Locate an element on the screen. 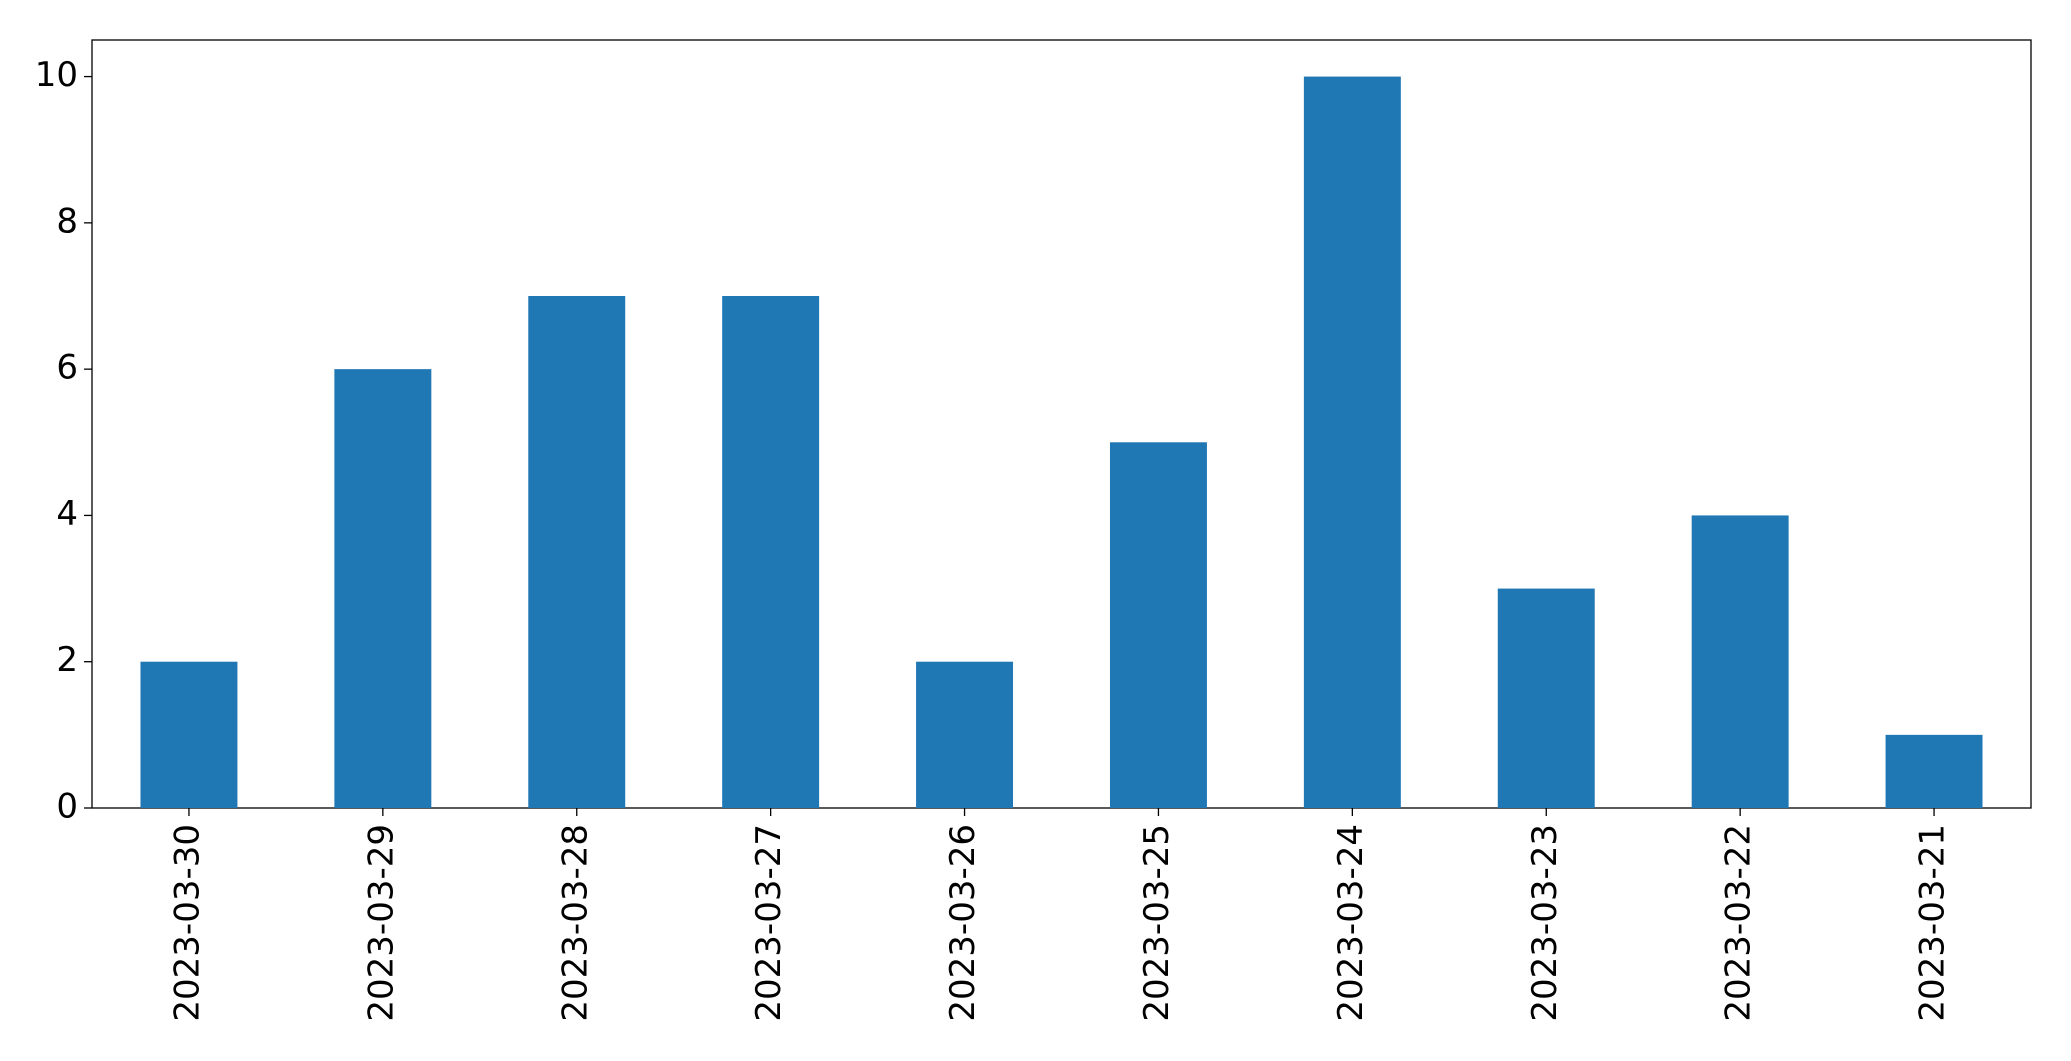 The image size is (2071, 1061). x-tick-label: 2023-03-21 is located at coordinates (1933, 923).